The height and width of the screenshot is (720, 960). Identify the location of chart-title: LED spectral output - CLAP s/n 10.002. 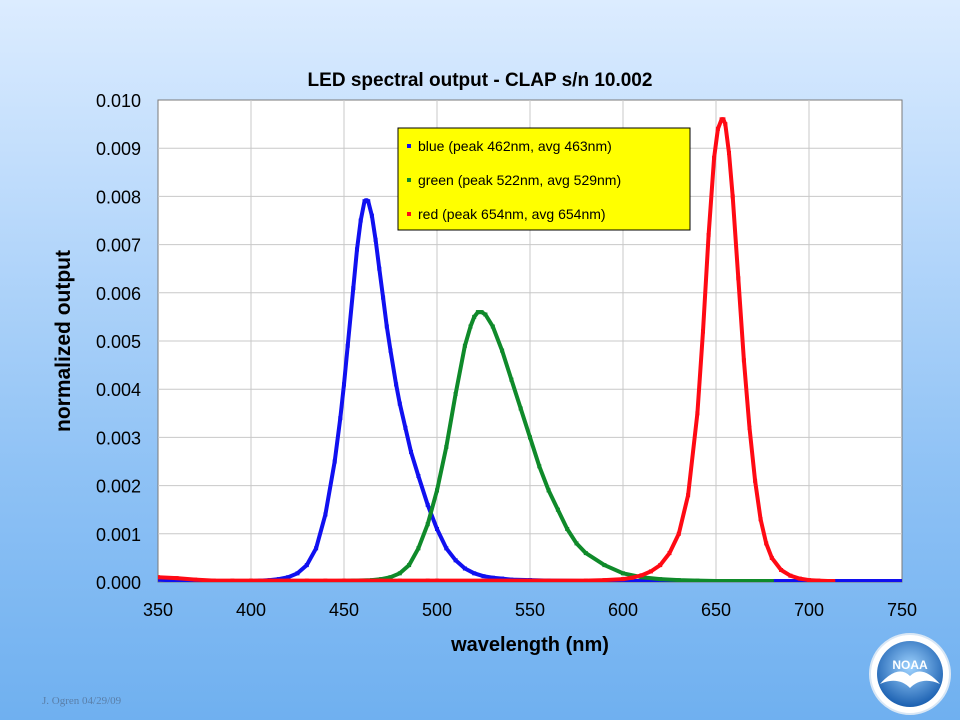
(480, 80).